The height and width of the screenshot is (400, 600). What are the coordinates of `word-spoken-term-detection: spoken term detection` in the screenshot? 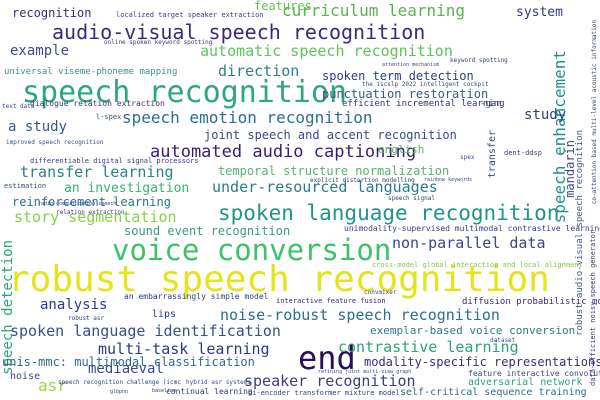 It's located at (398, 76).